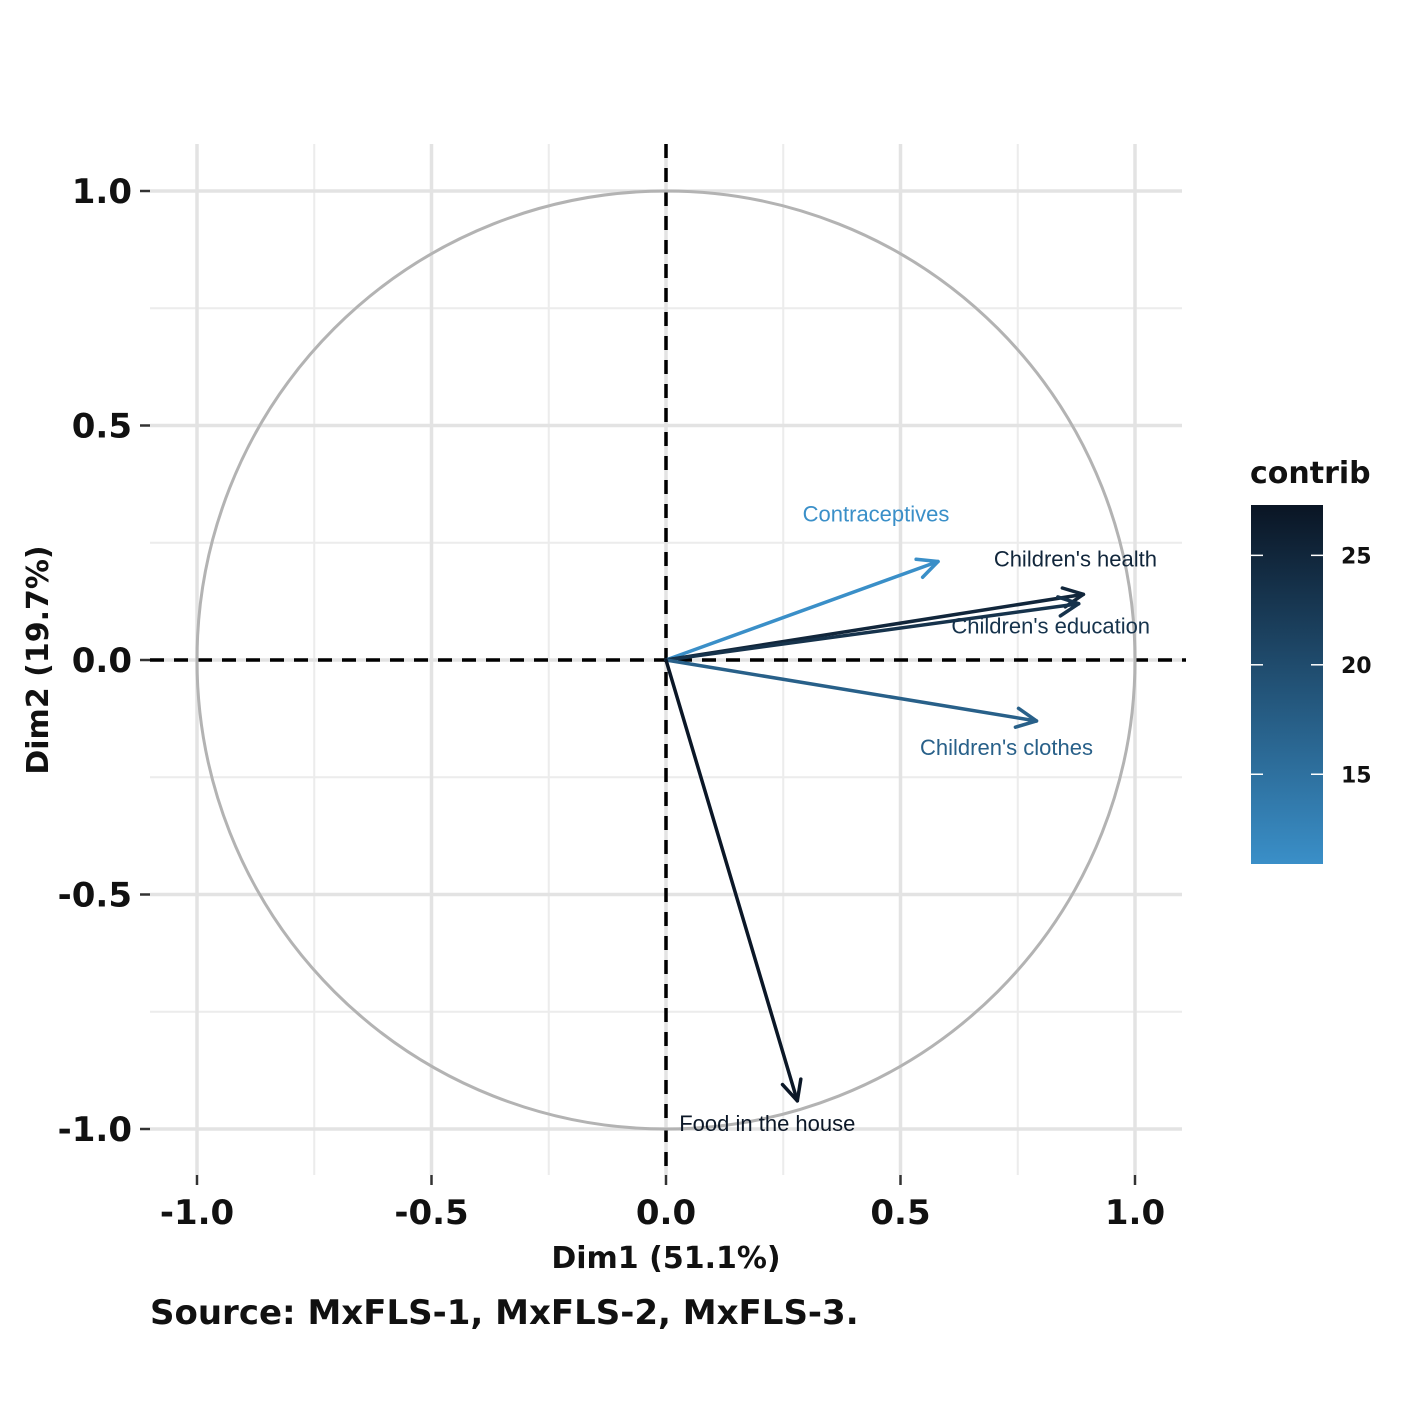 The width and height of the screenshot is (1417, 1417). Describe the element at coordinates (38, 659) in the screenshot. I see `y-axis-title: Dim2 (19.7%)` at that location.